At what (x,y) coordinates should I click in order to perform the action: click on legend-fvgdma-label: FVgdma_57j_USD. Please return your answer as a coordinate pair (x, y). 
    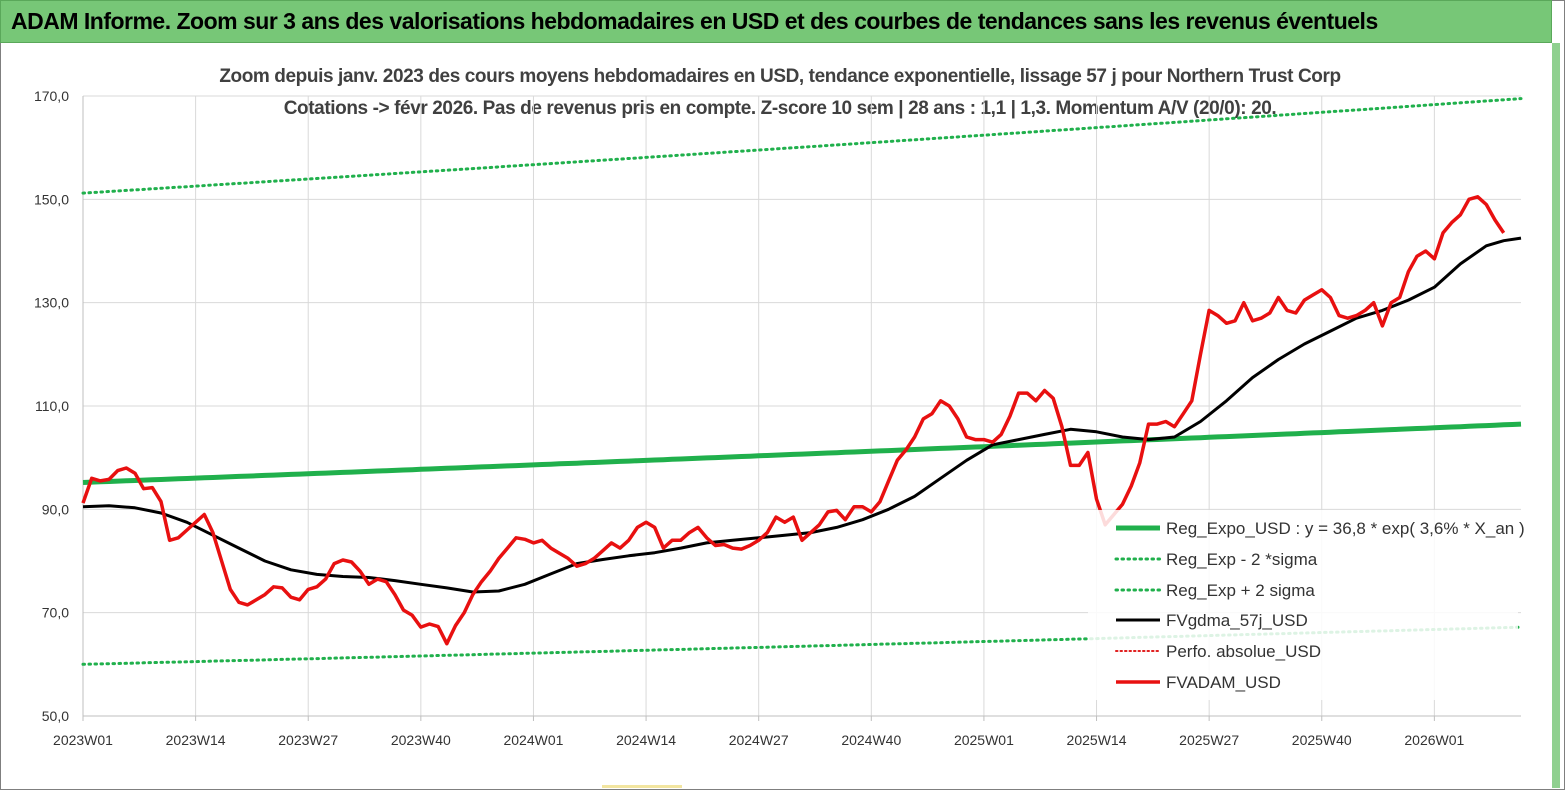
    Looking at the image, I should click on (1237, 620).